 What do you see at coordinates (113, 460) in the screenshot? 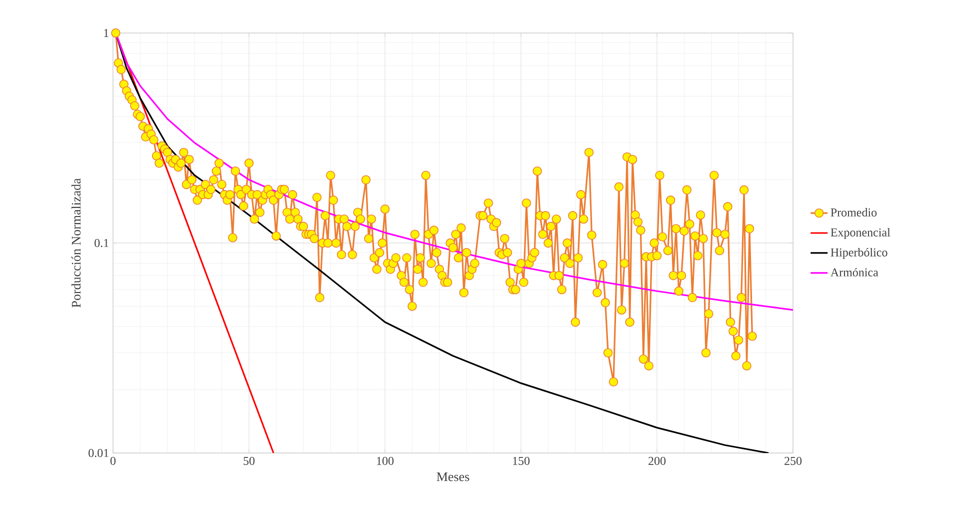
I see `x-tick-label: 0` at bounding box center [113, 460].